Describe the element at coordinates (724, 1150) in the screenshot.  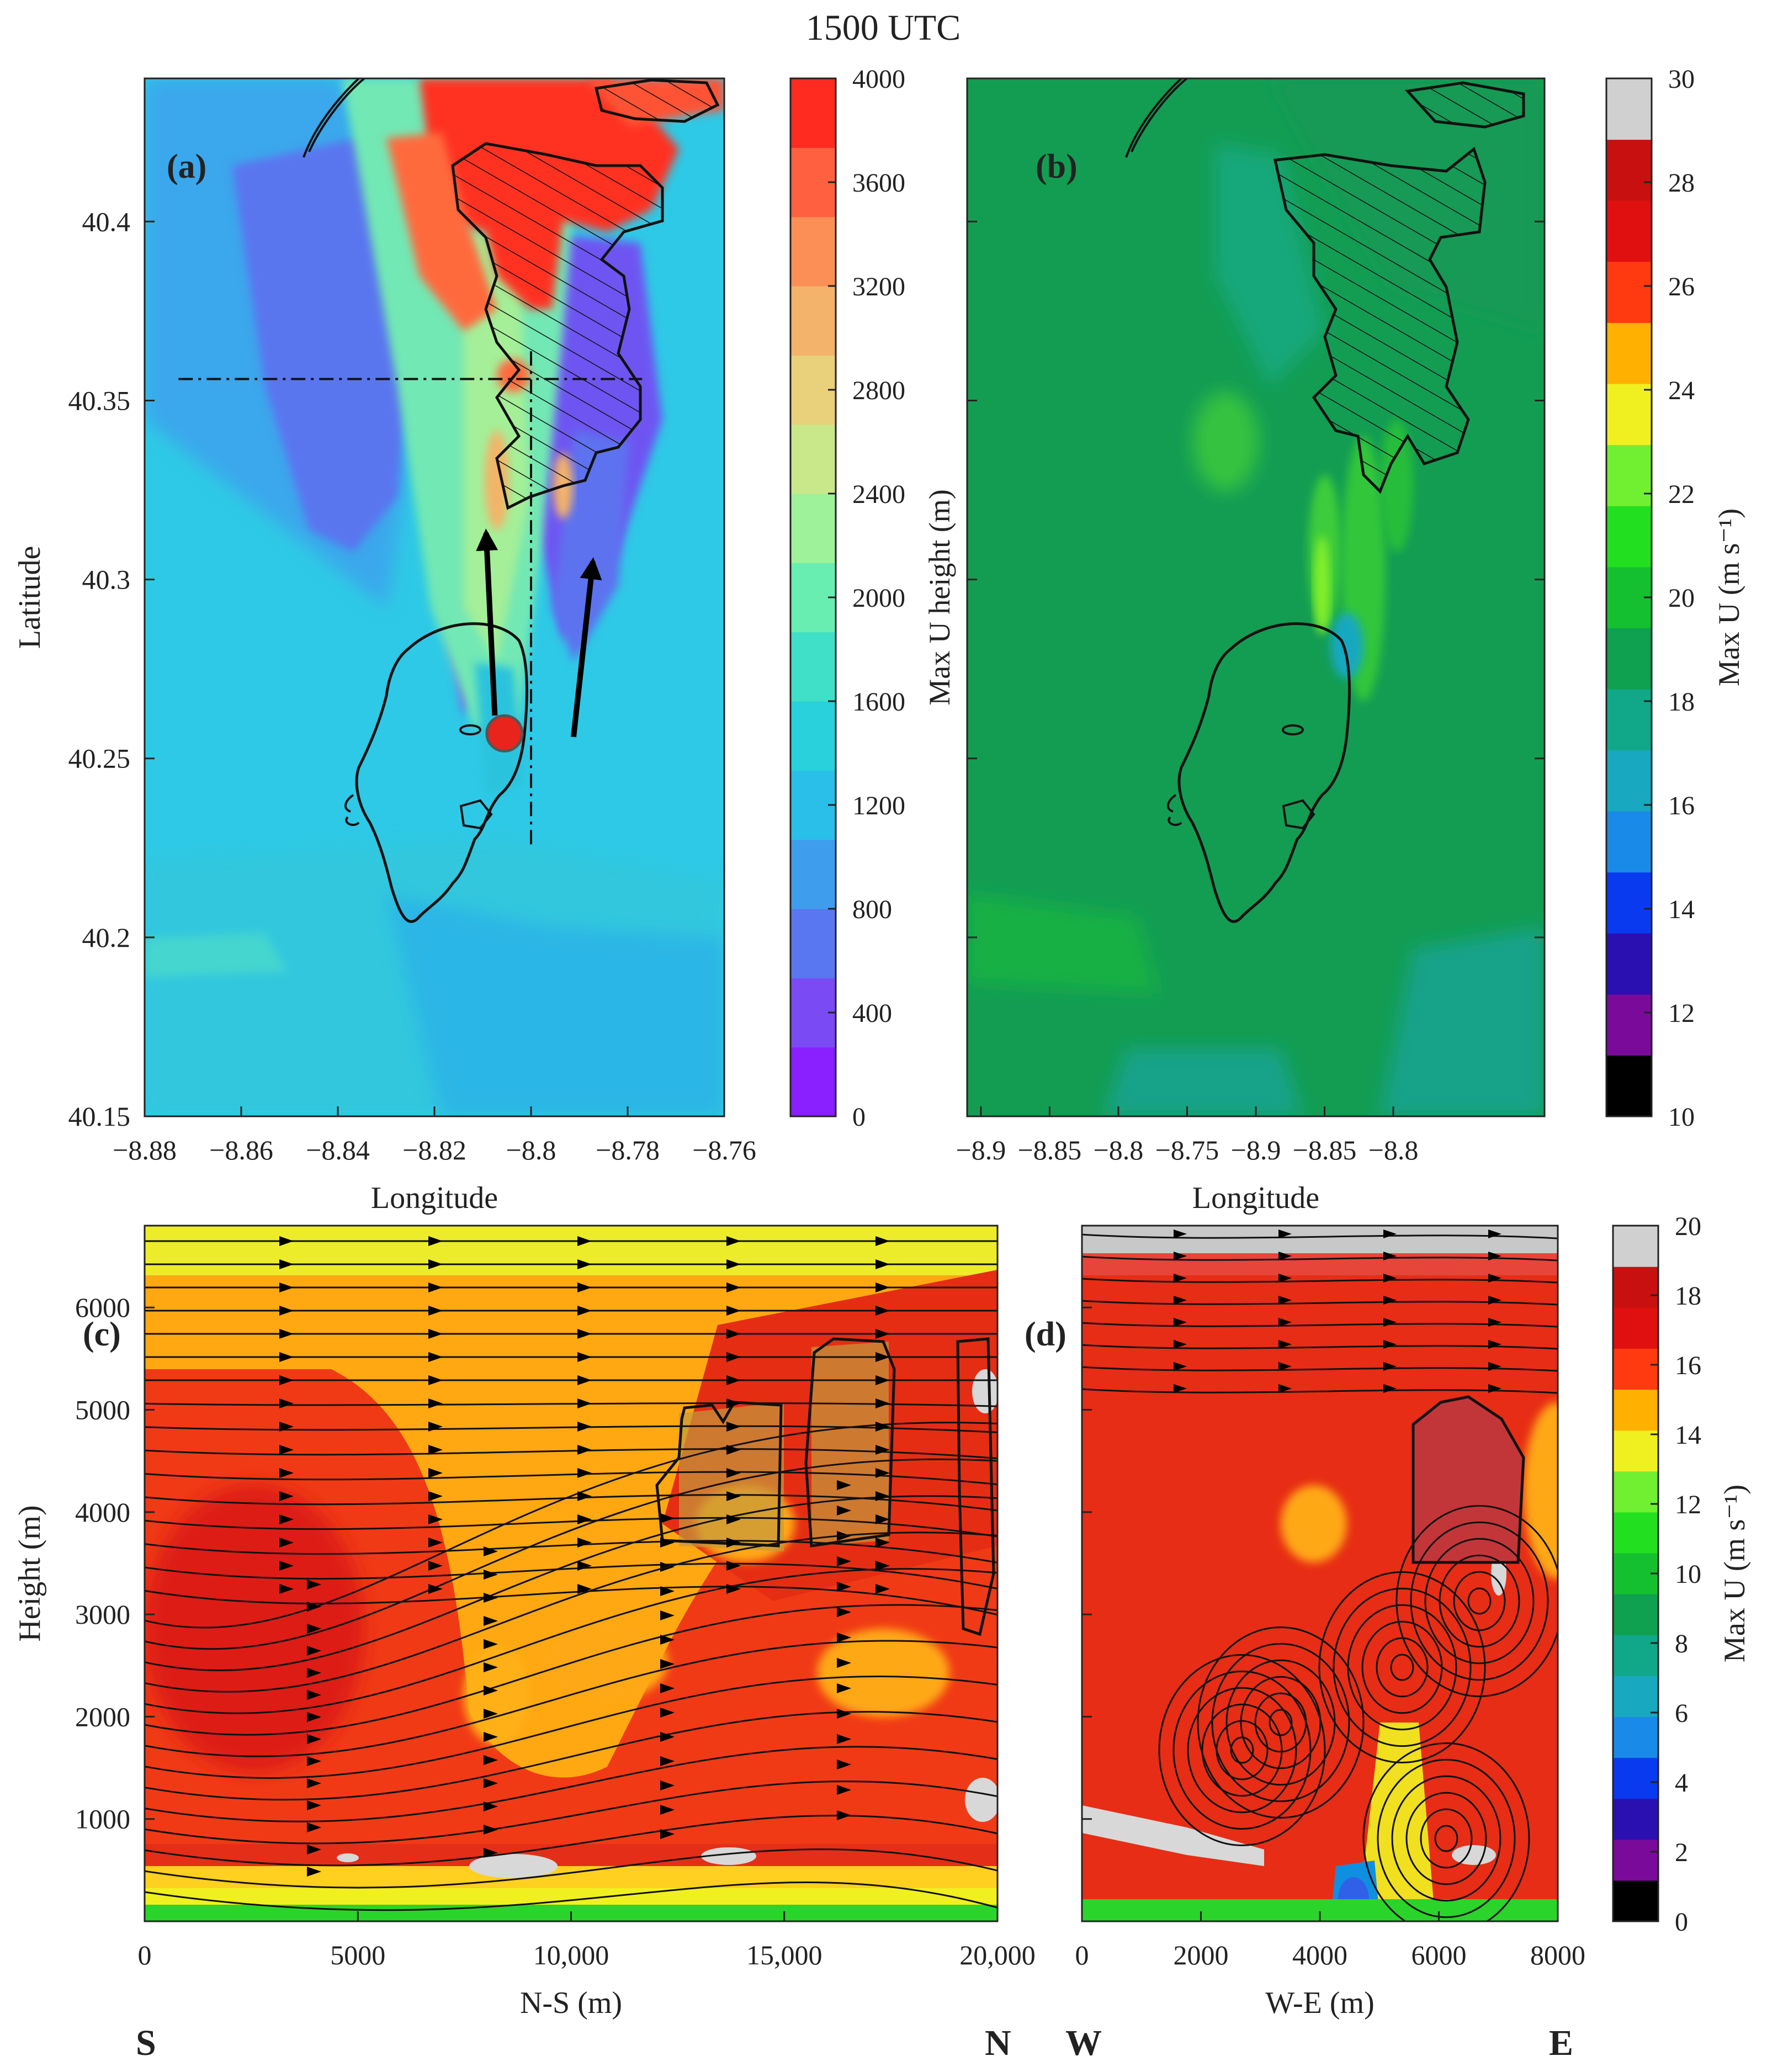
I see `panel-a-xtick-label: −8.76` at that location.